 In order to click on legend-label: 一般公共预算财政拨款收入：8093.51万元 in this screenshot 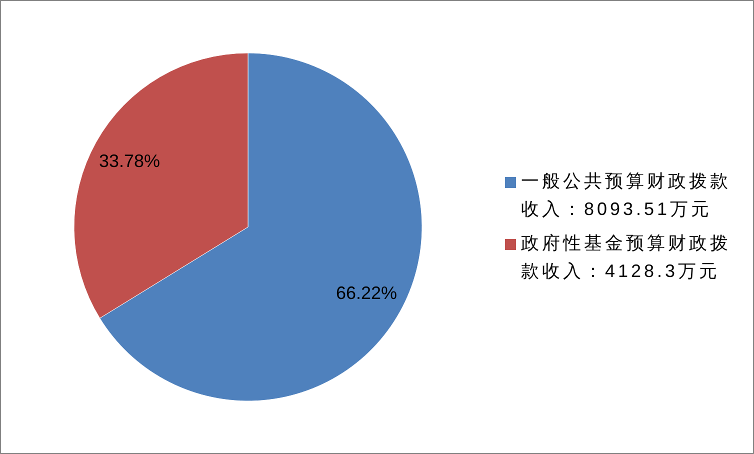, I will do `click(626, 195)`.